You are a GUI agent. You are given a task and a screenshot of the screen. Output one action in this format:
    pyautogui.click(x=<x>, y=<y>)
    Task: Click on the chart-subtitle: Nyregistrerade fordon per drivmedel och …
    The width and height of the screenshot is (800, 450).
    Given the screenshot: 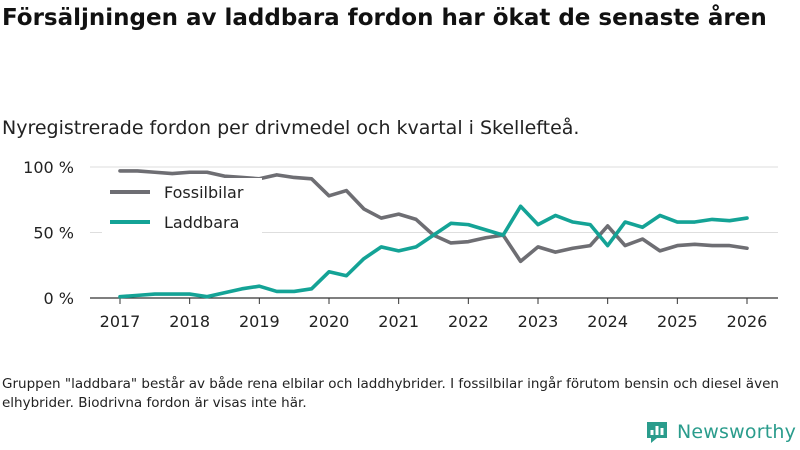 What is the action you would take?
    pyautogui.click(x=291, y=128)
    